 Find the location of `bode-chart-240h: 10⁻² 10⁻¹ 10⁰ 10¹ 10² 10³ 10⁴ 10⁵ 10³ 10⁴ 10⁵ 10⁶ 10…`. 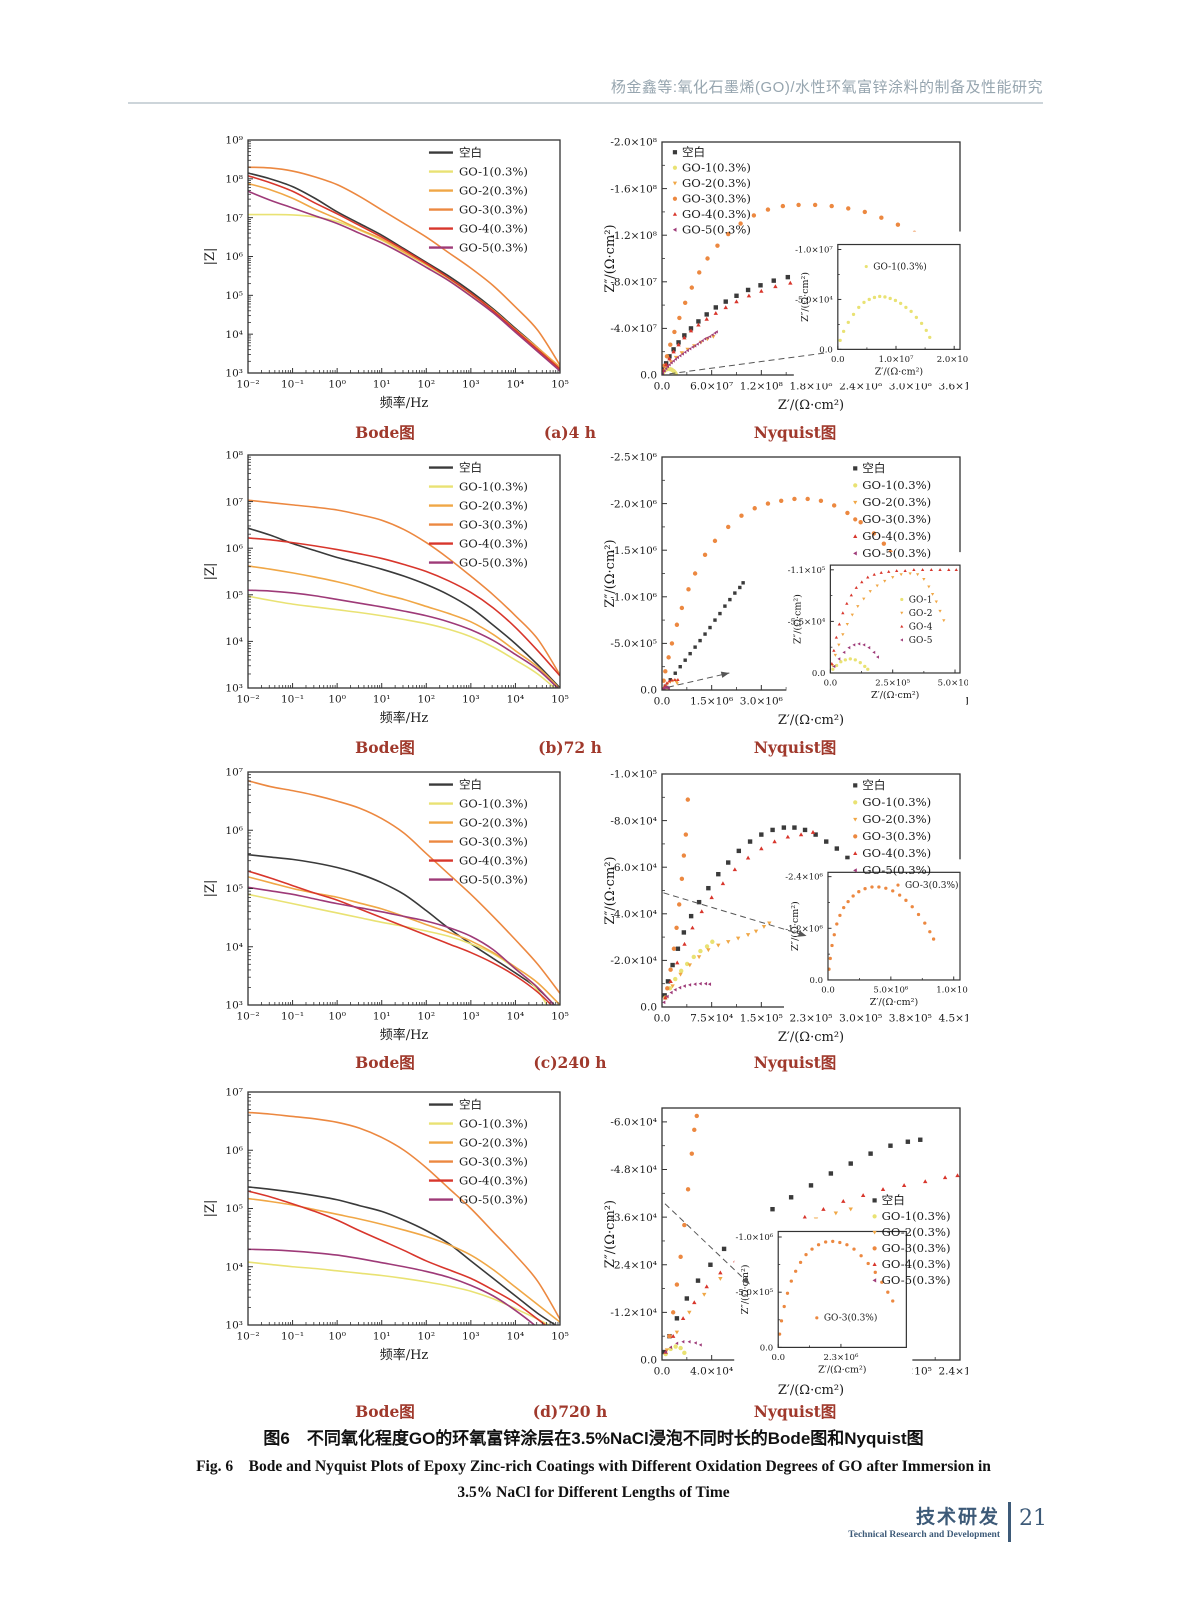

bode-chart-240h: 10⁻² 10⁻¹ 10⁰ 10¹ 10² 10³ 10⁴ 10⁵ 10³ 10⁴ 10⁵ 10⁶ 10… is located at coordinates (385, 909).